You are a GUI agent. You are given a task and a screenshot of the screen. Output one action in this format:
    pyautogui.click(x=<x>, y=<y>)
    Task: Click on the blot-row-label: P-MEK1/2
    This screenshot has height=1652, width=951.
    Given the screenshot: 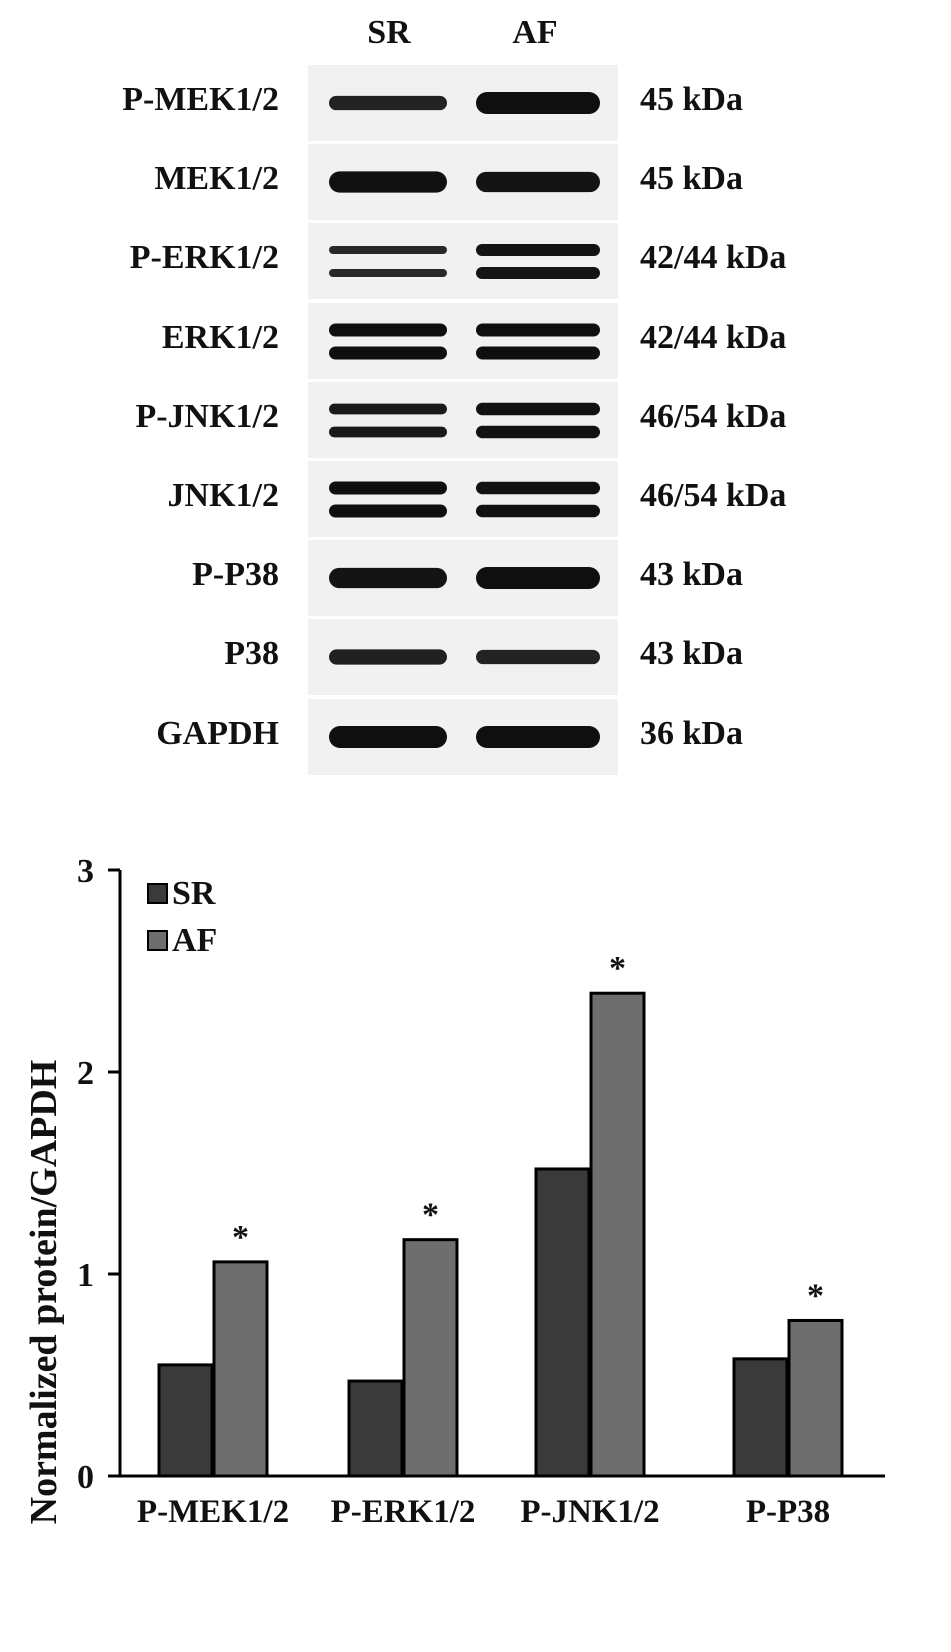 What is the action you would take?
    pyautogui.click(x=200, y=99)
    